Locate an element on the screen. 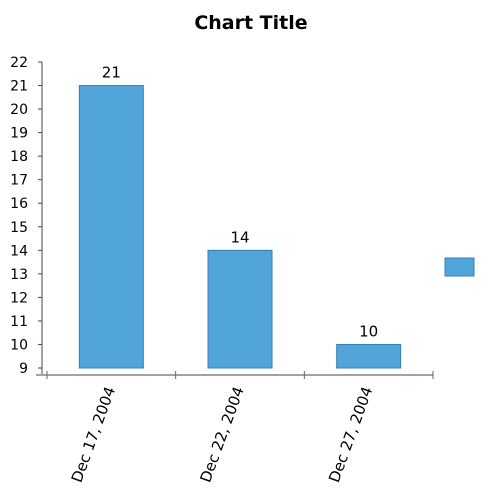 The image size is (500, 504). y-tick-label: 9 is located at coordinates (23, 369).